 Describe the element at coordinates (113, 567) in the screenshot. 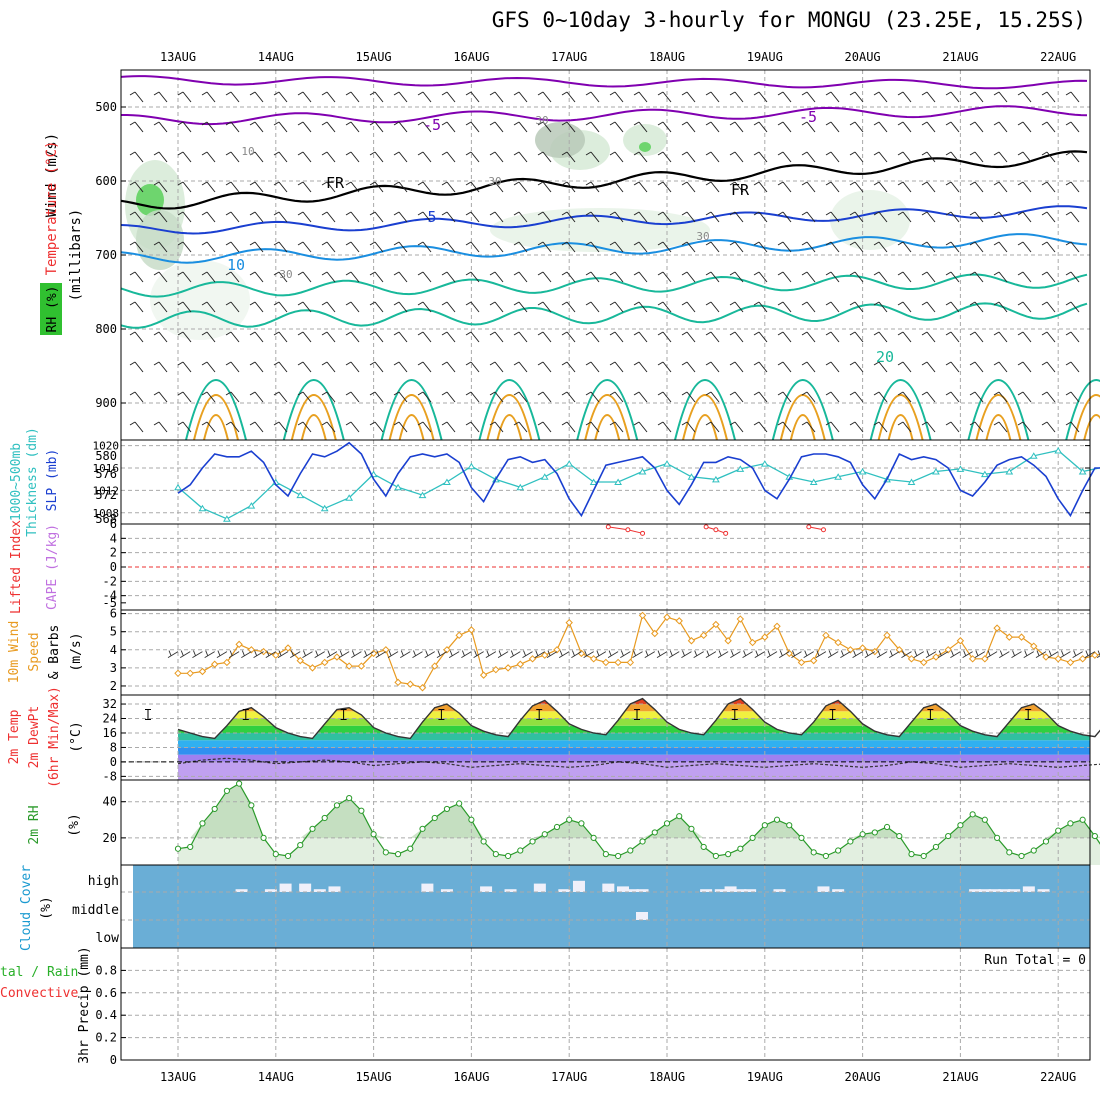

I see `y-tick-label: 0` at that location.